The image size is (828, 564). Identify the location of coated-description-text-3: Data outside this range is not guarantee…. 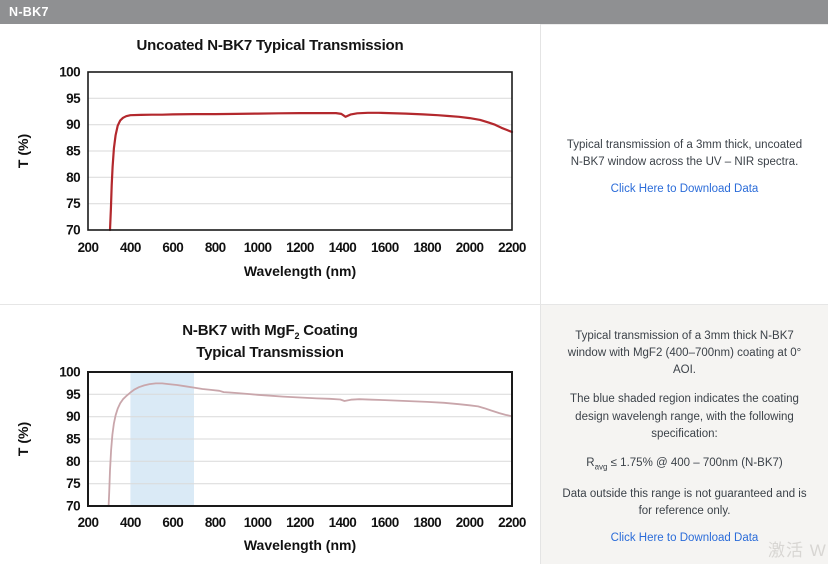
(684, 502).